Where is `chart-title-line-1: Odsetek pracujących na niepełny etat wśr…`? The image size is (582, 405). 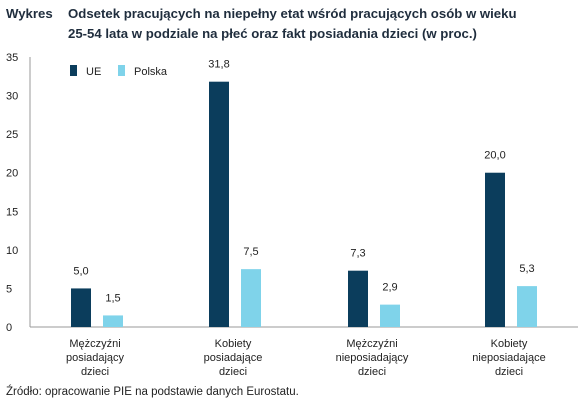 chart-title-line-1: Odsetek pracujących na niepełny etat wśr… is located at coordinates (292, 13).